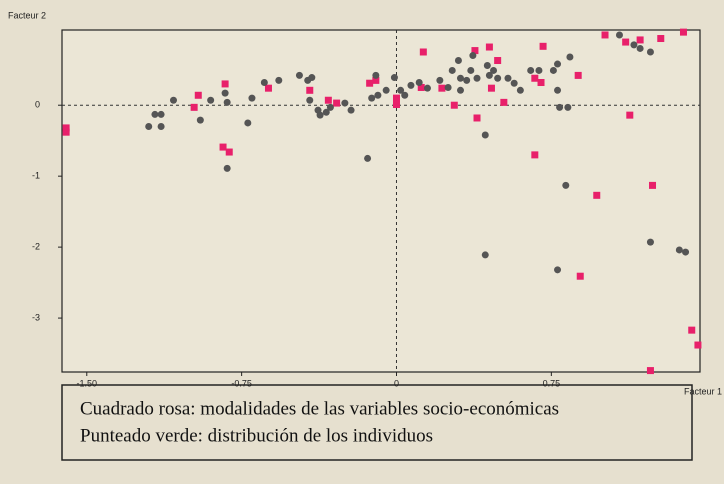  I want to click on x-tick-label: 0.75, so click(552, 383).